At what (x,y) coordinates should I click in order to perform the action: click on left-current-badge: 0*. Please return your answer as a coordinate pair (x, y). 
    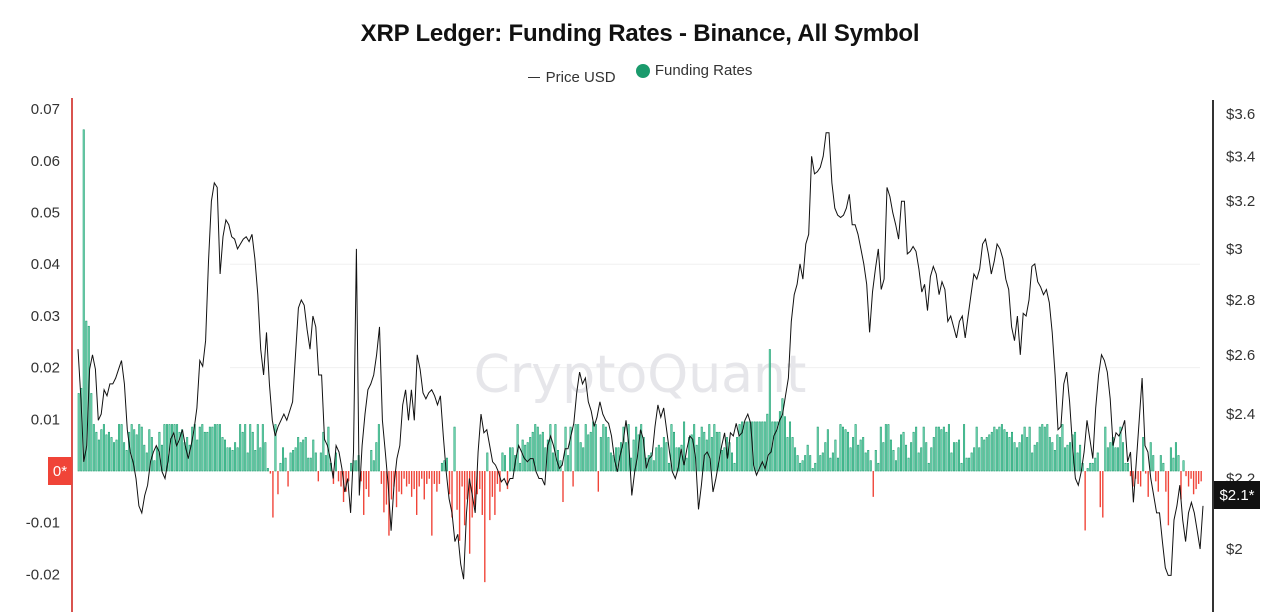
    Looking at the image, I should click on (60, 471).